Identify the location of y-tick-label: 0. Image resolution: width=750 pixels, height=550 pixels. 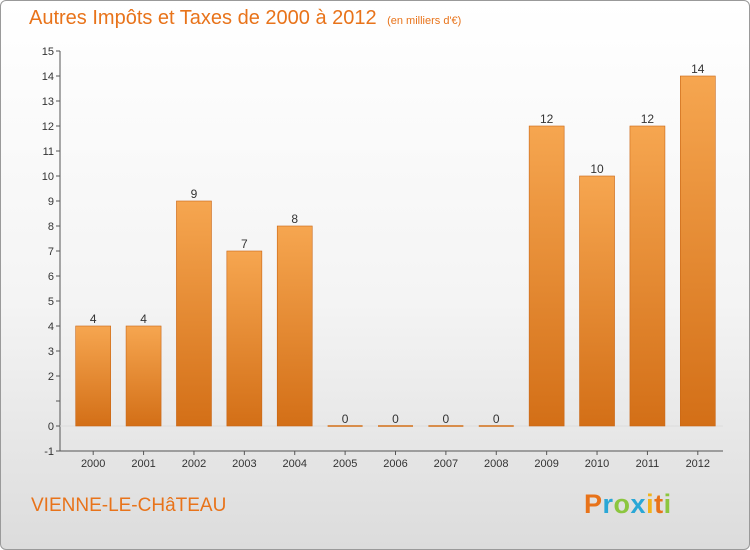
(51, 427).